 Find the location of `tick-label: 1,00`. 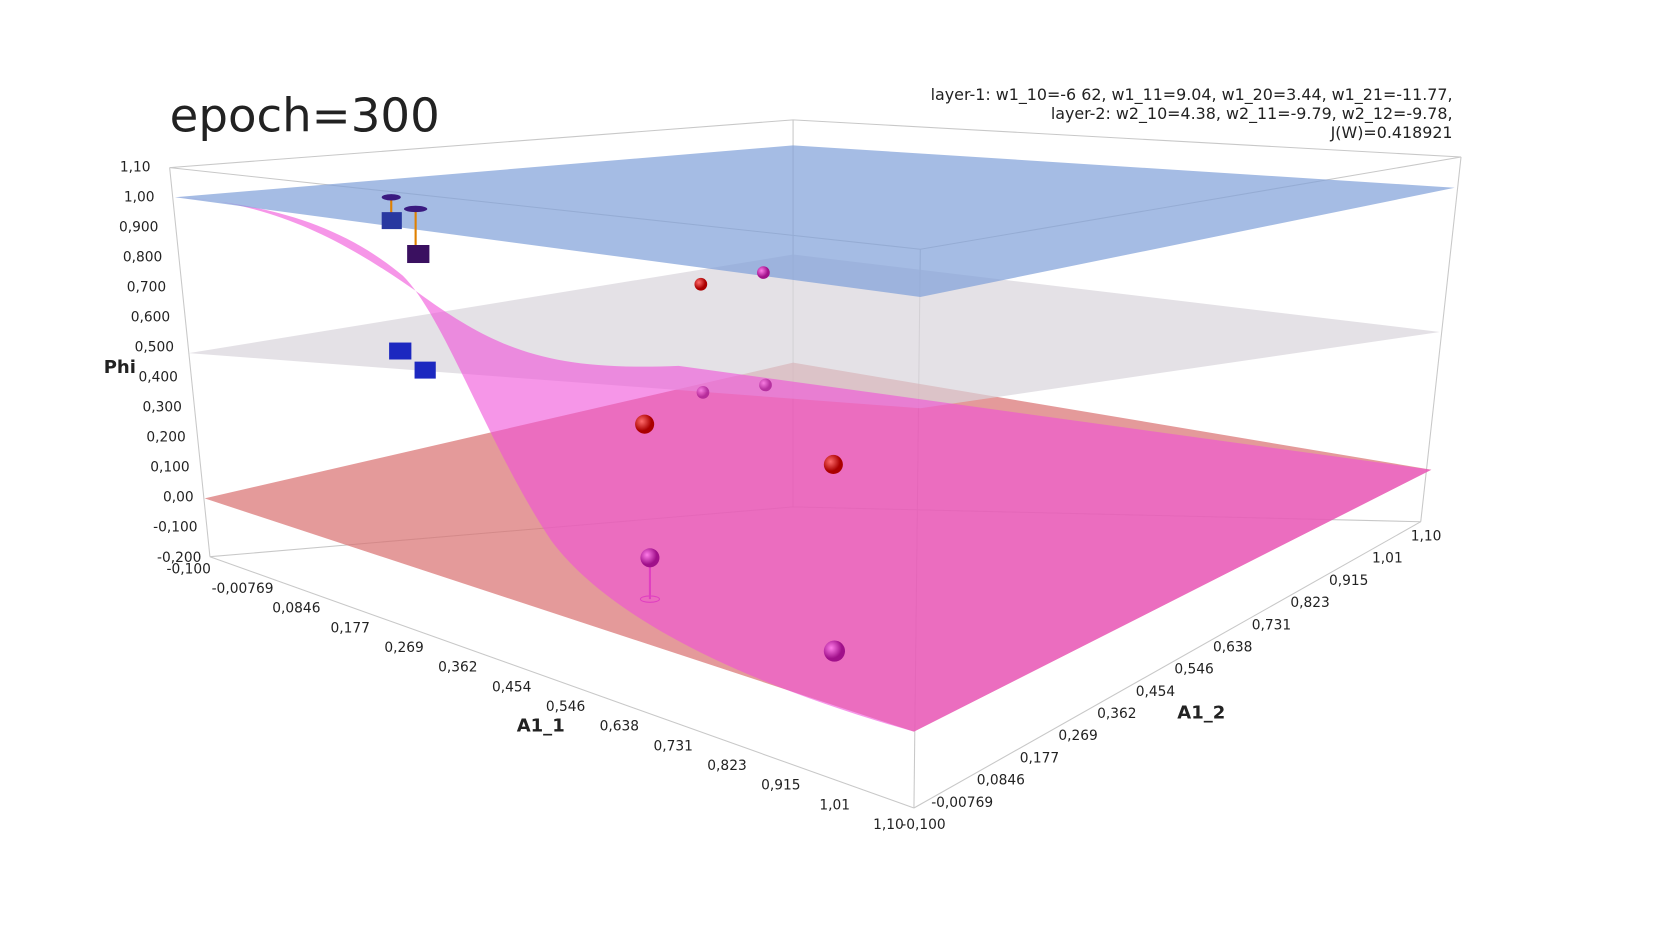

tick-label: 1,00 is located at coordinates (139, 198).